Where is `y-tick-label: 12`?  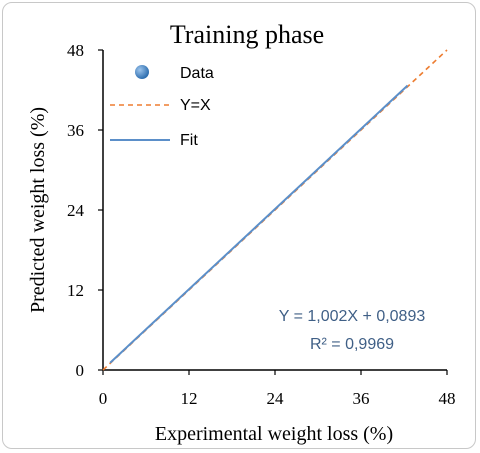
y-tick-label: 12 is located at coordinates (75, 290).